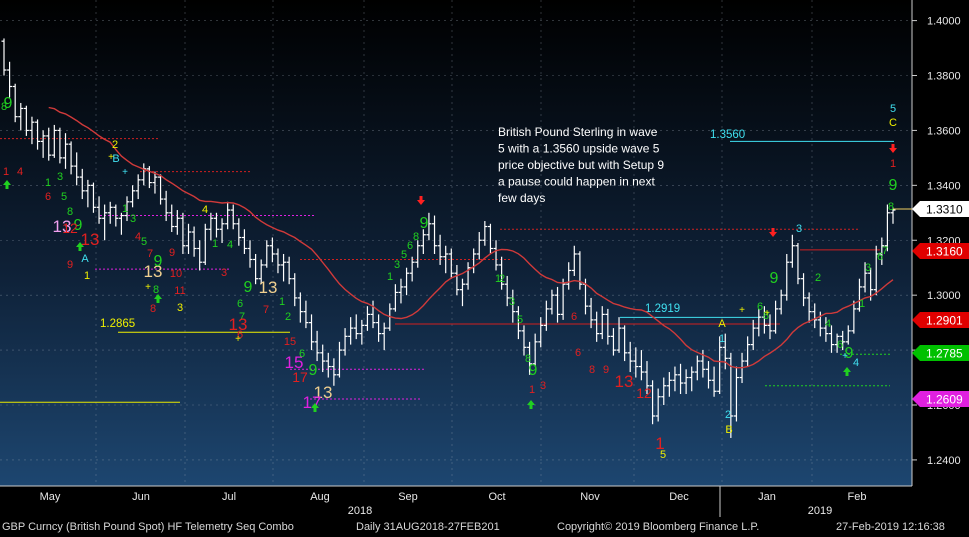  I want to click on annotation-line: price objective but with Setup 9, so click(581, 165).